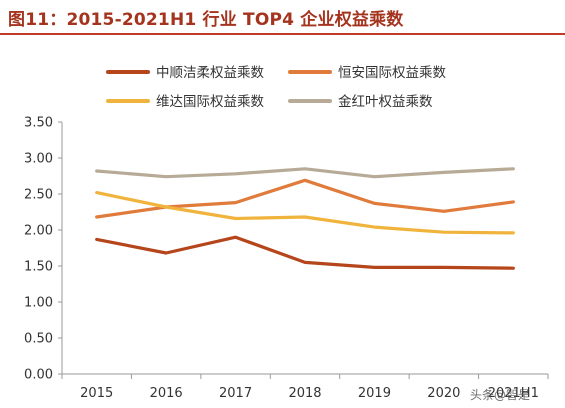 Image resolution: width=565 pixels, height=408 pixels. Describe the element at coordinates (96, 393) in the screenshot. I see `x-tick-label: 2015` at that location.